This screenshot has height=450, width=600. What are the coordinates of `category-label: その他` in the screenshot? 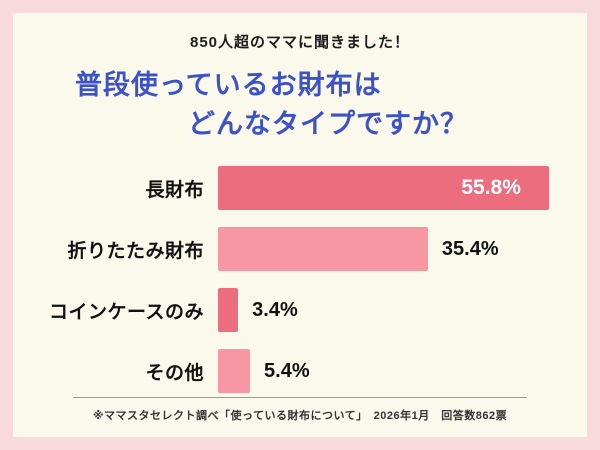 It's located at (174, 373).